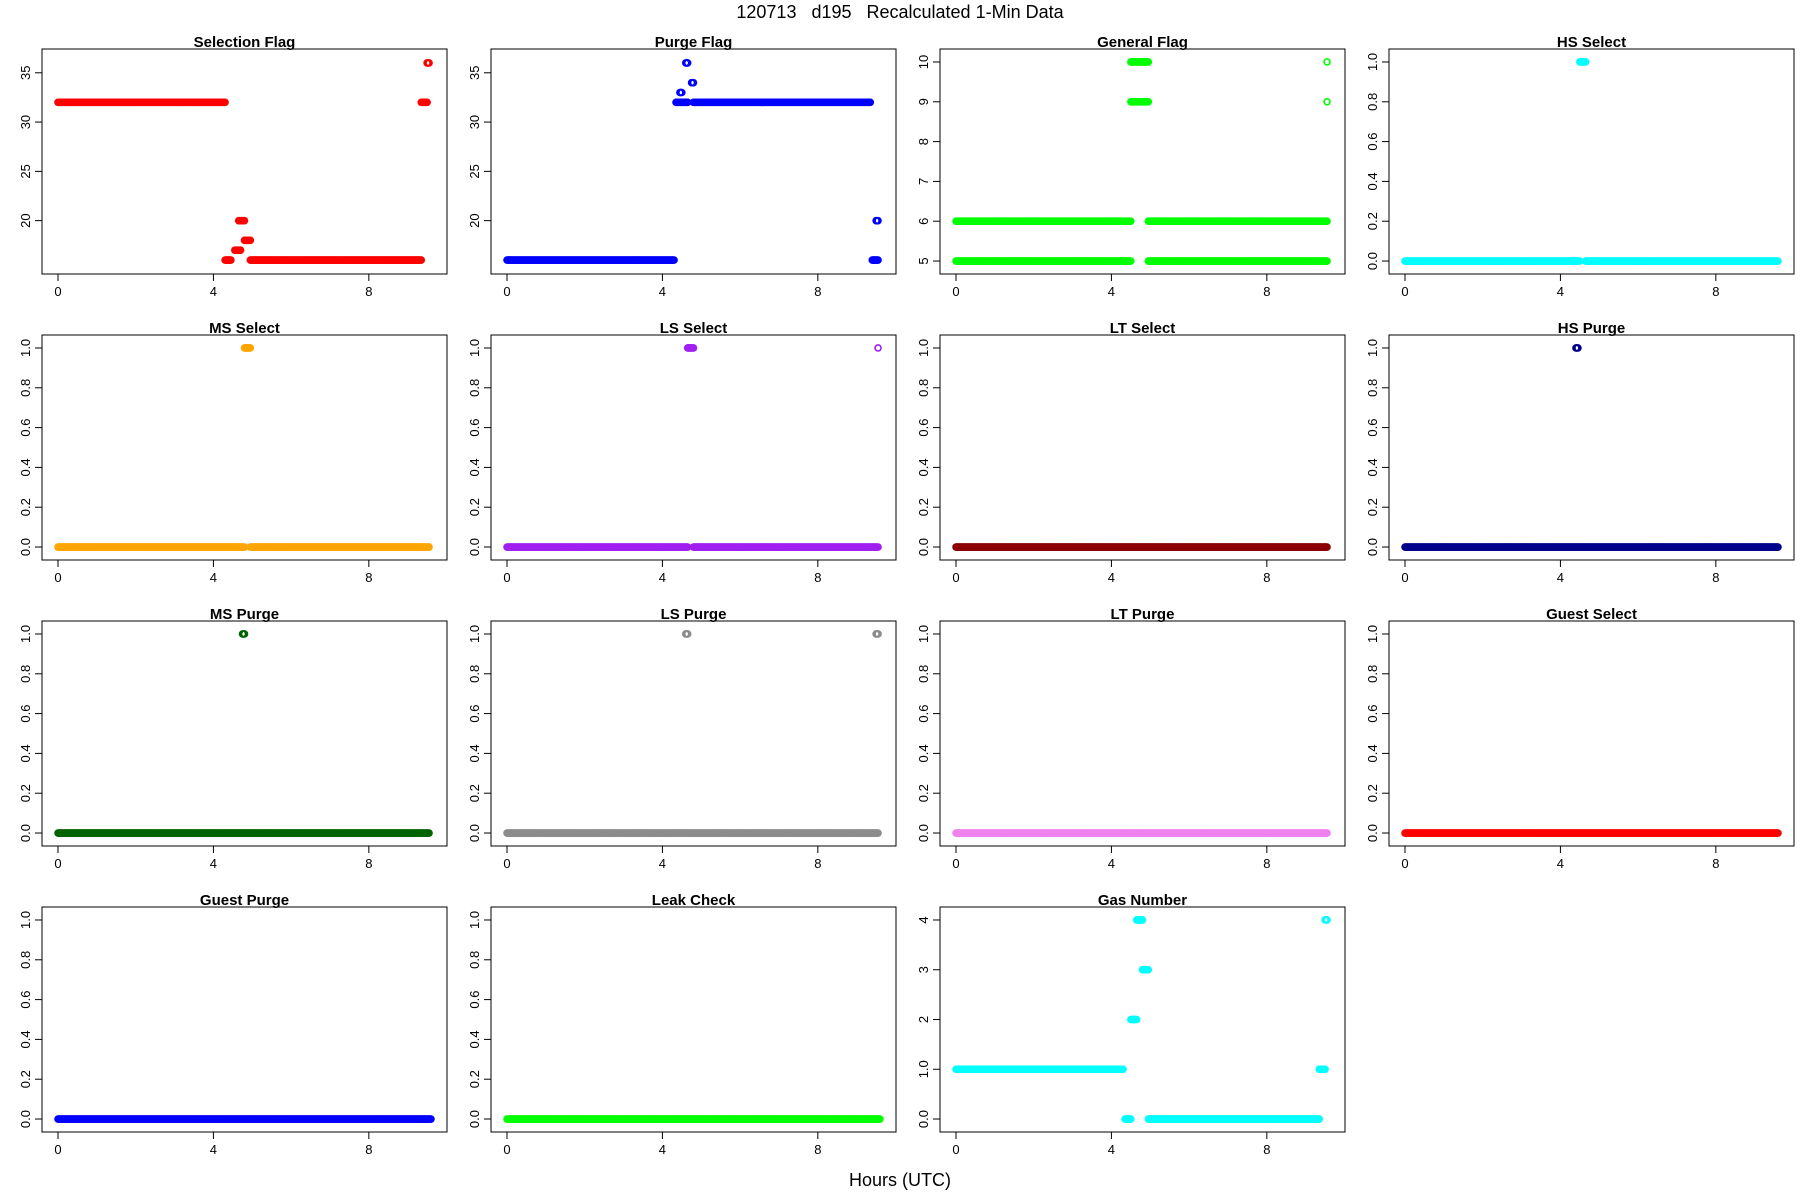 The width and height of the screenshot is (1800, 1200). I want to click on panel-purge-flag: Purge Flag 0 4 8 20 25 30 35, so click(682, 166).